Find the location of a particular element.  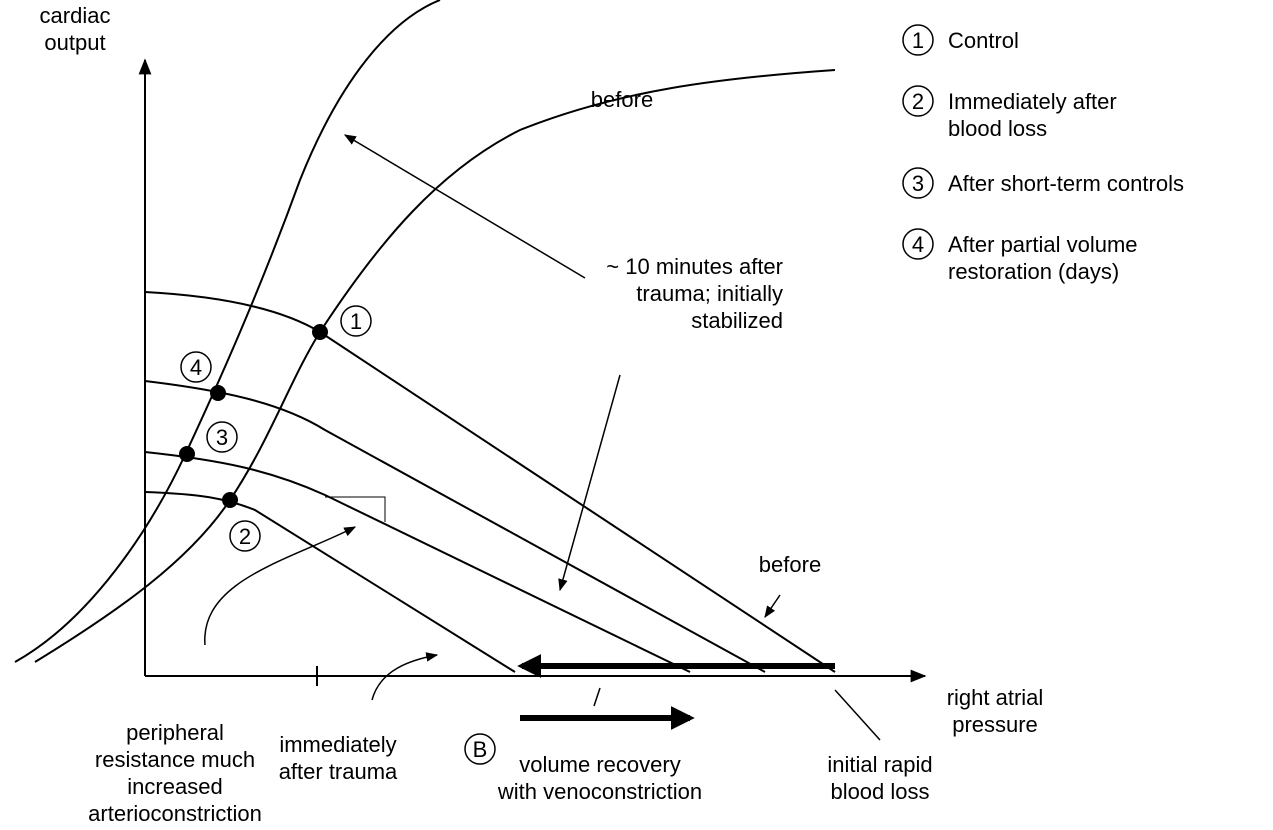

annotation: arterioconstriction is located at coordinates (175, 813).